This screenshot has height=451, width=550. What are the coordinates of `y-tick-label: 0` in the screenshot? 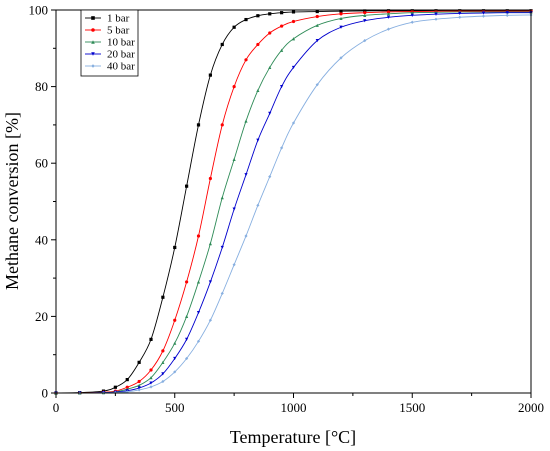 It's located at (45, 393).